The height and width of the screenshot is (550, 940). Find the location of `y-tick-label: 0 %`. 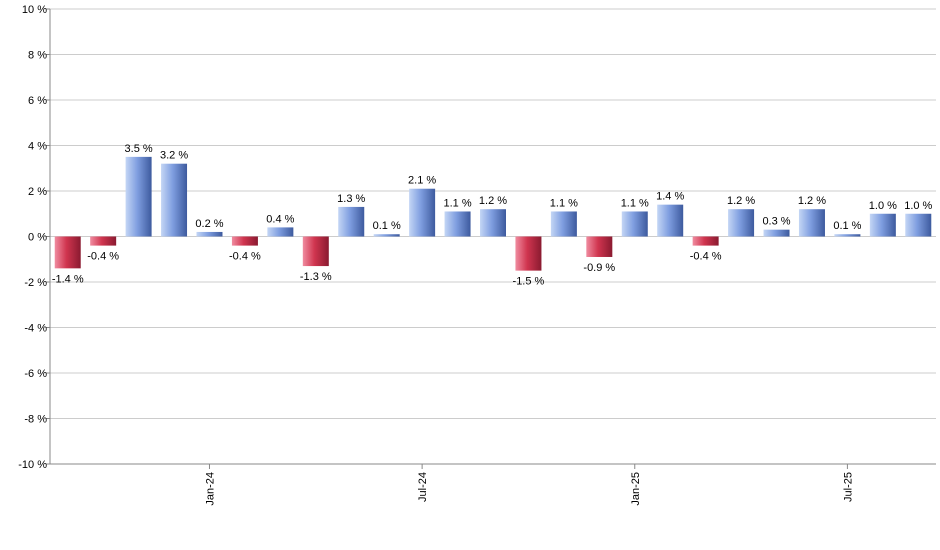

y-tick-label: 0 % is located at coordinates (37, 238).